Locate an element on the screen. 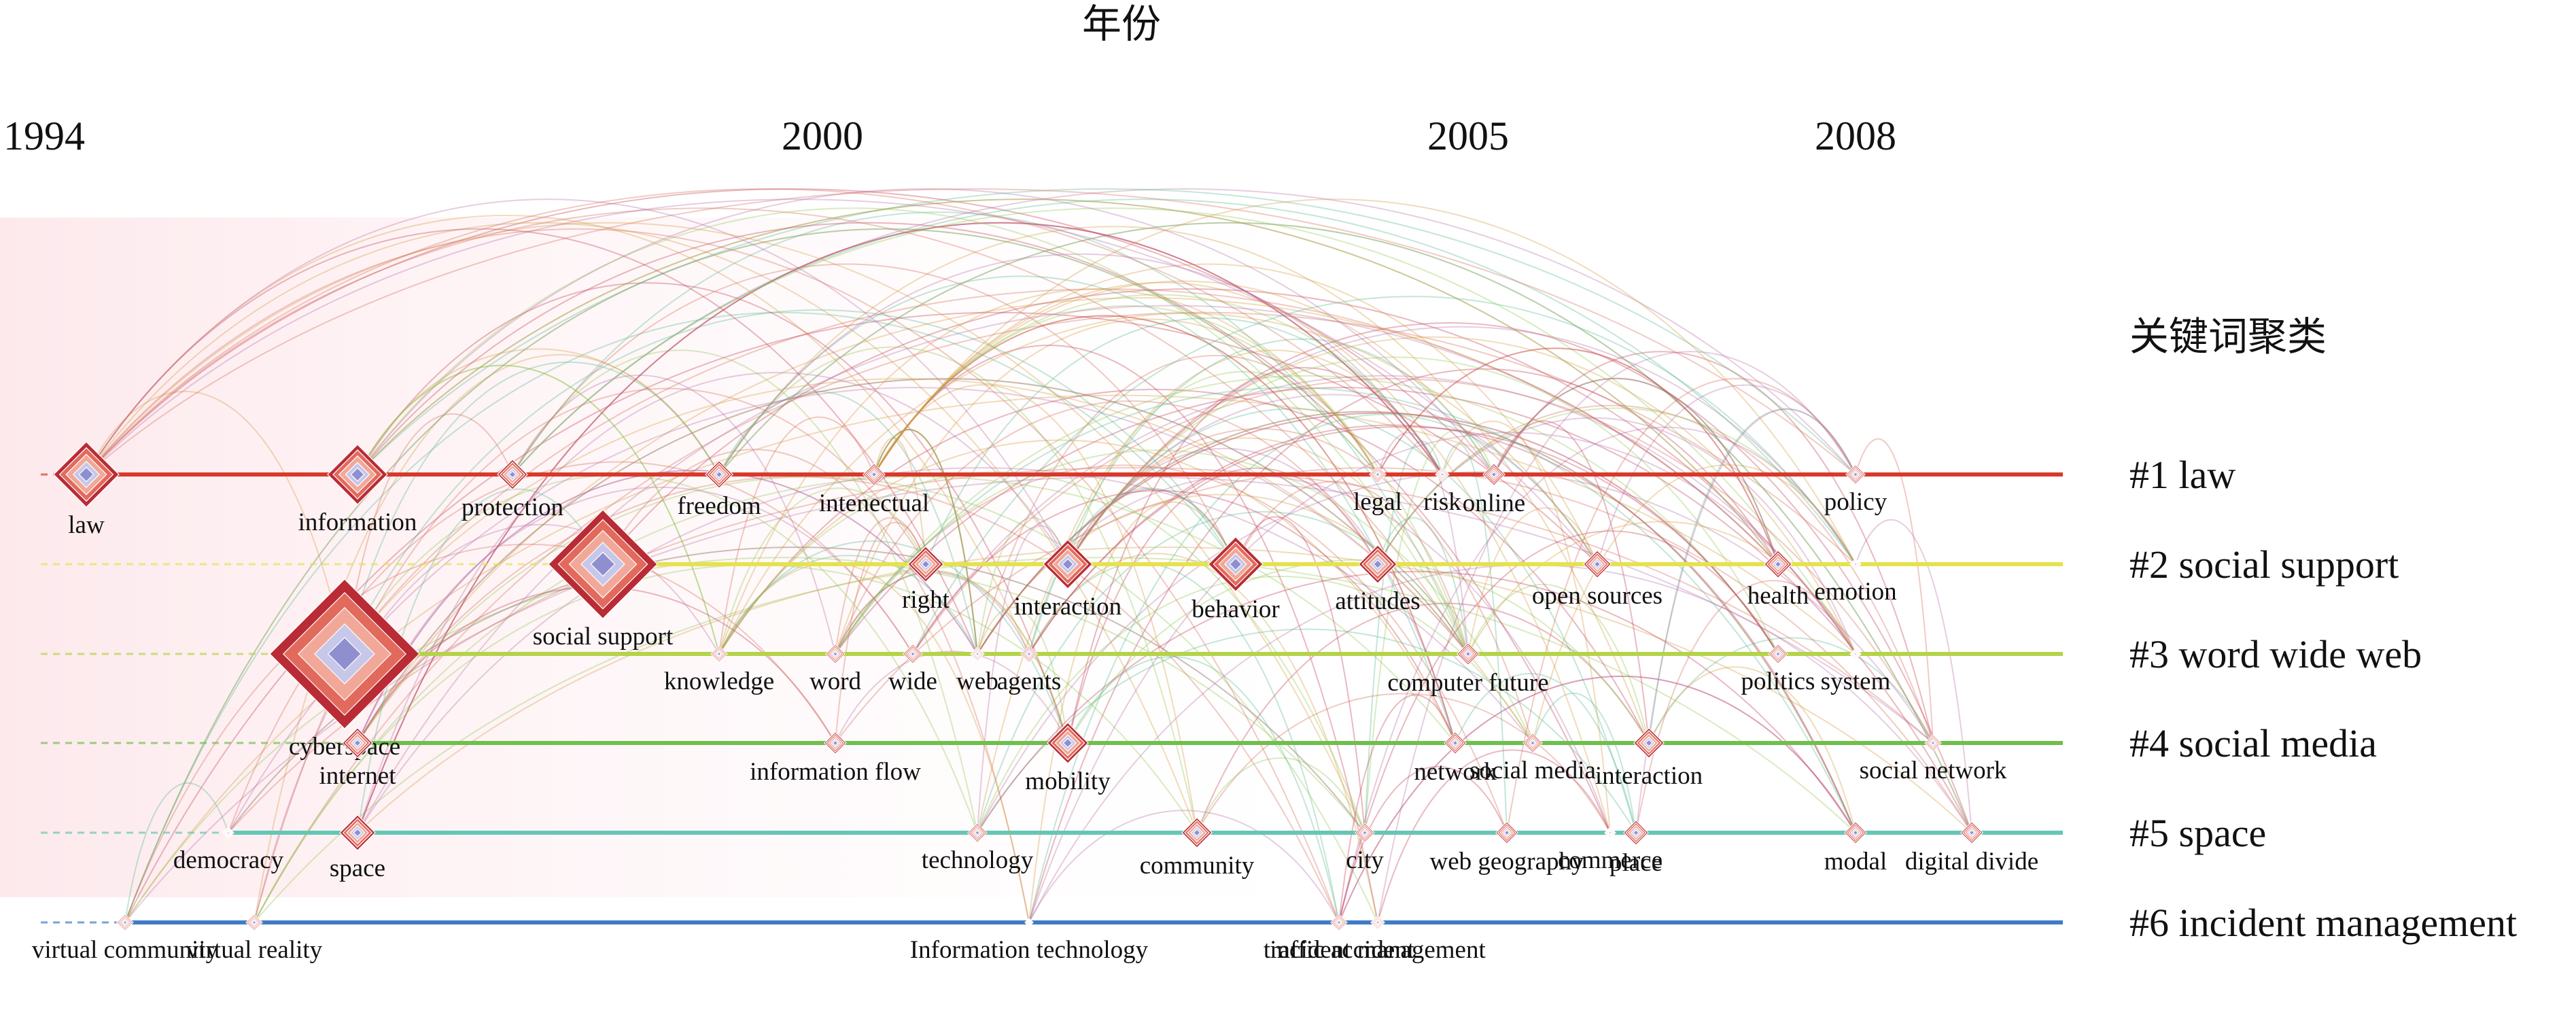 The height and width of the screenshot is (1021, 2576). keyword-node: risk is located at coordinates (1442, 492).